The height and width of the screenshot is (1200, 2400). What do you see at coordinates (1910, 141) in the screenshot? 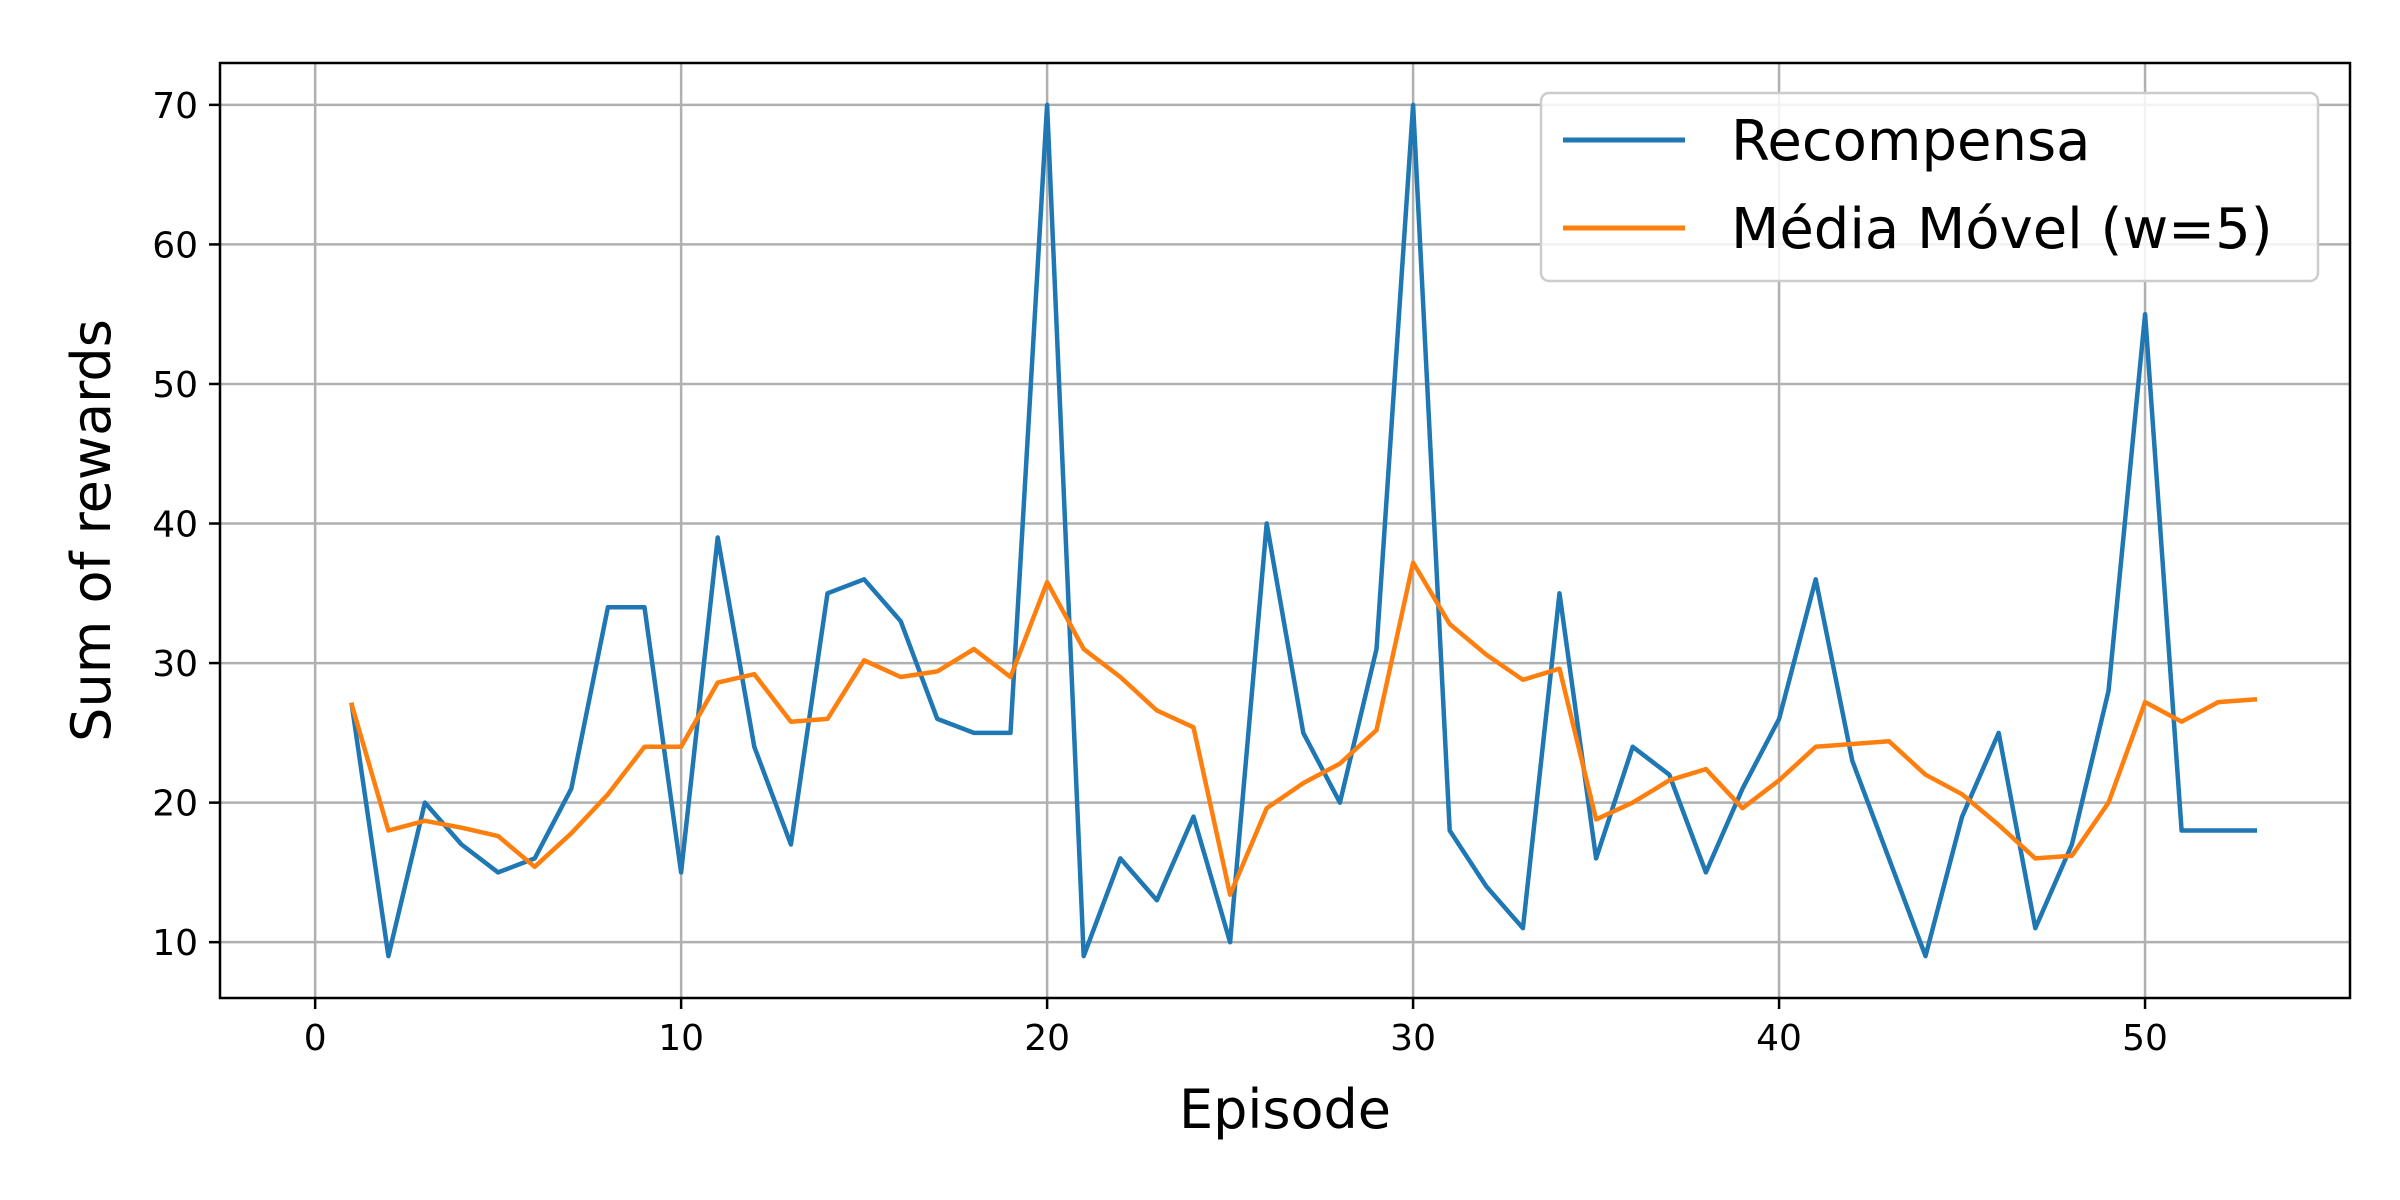
I see `legend-label-recompensa: Recompensa` at bounding box center [1910, 141].